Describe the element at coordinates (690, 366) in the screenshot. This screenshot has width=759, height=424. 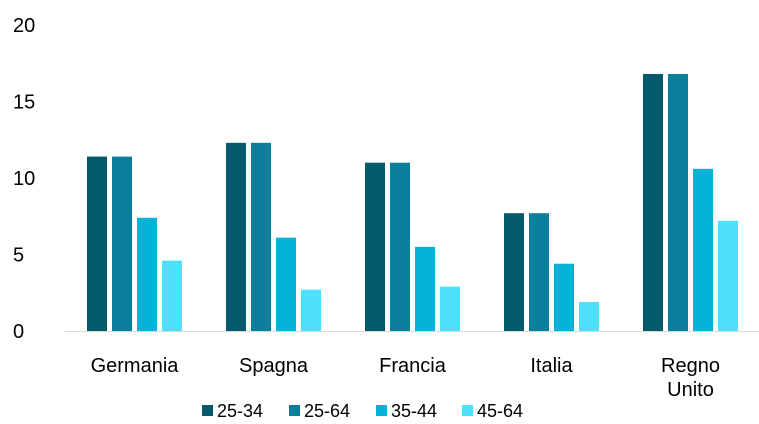
I see `x-category-label: Regno` at that location.